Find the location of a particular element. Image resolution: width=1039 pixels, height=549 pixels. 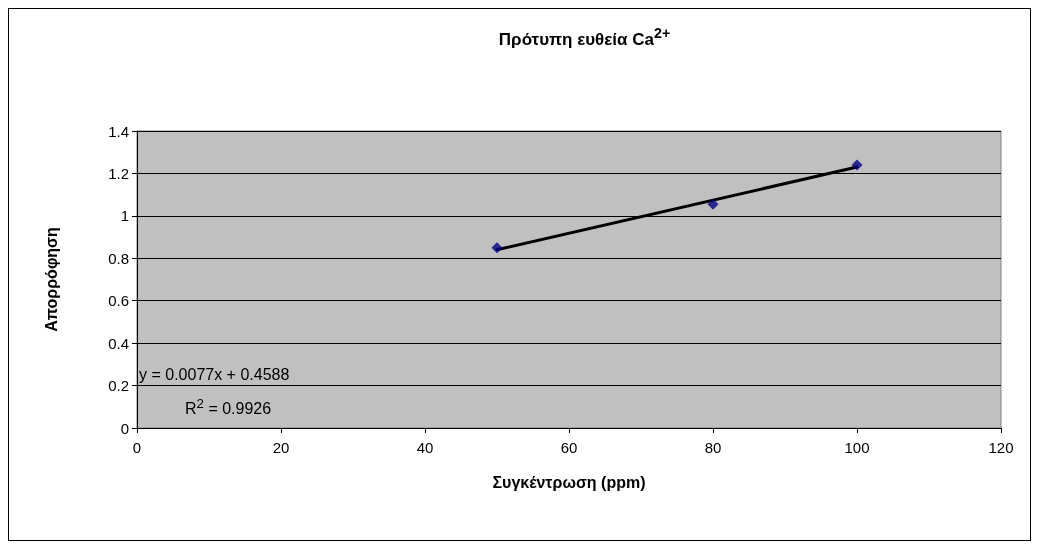

x-tick-label: 20 is located at coordinates (281, 447).